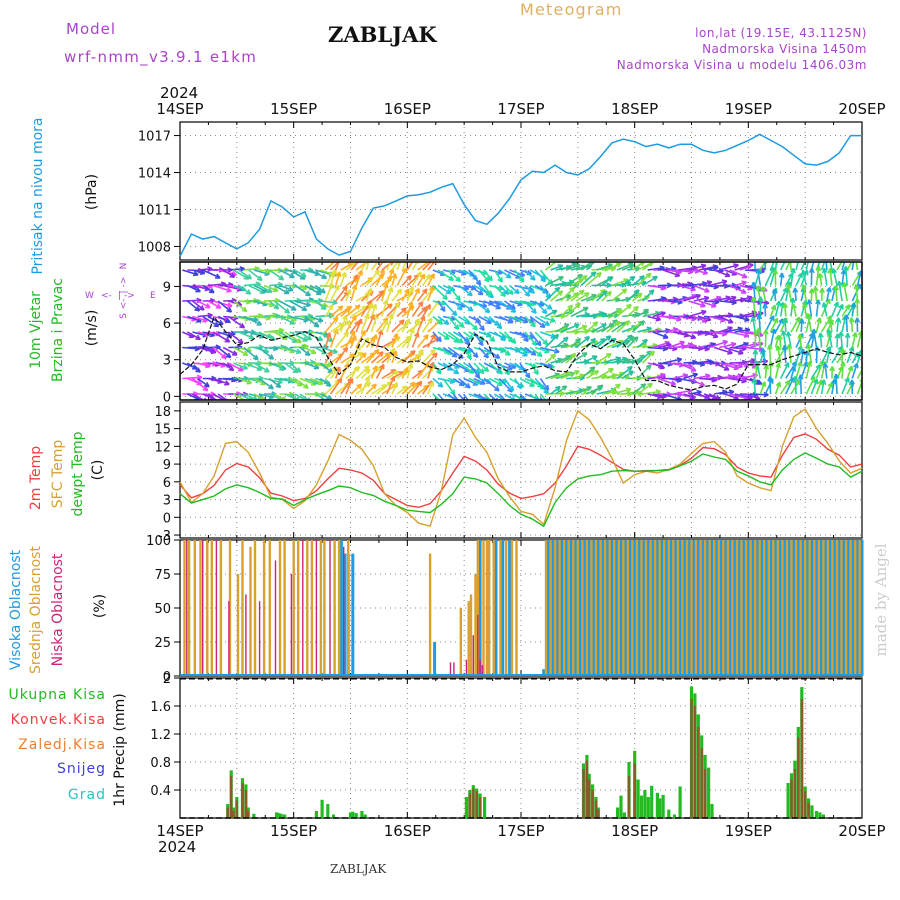 The height and width of the screenshot is (900, 900). I want to click on compass-down: <-, so click(124, 304).